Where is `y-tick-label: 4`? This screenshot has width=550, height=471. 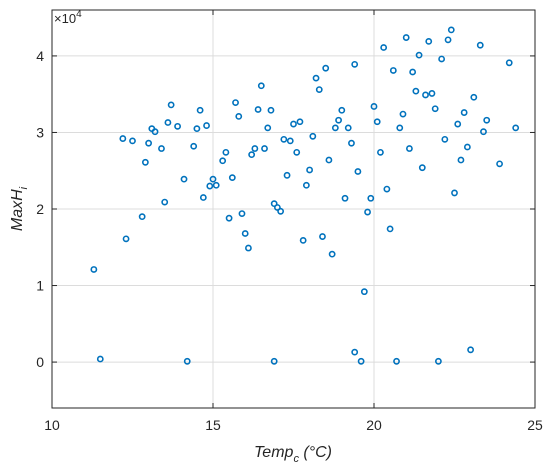 y-tick-label: 4 is located at coordinates (40, 56).